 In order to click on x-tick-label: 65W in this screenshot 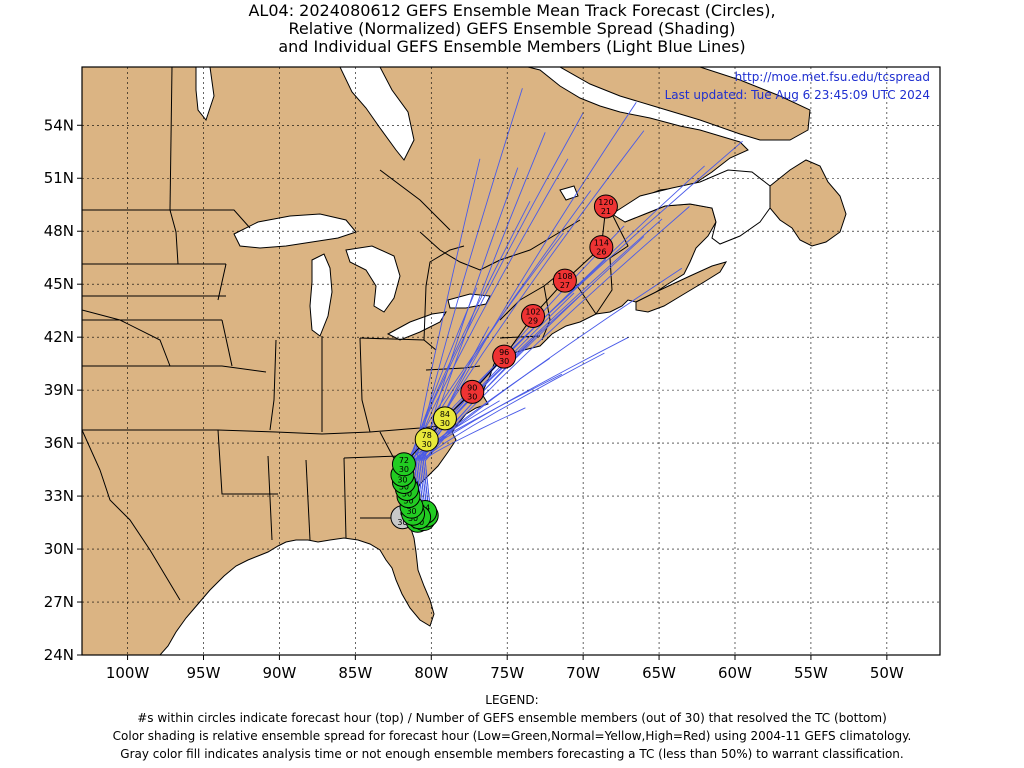, I will do `click(659, 673)`.